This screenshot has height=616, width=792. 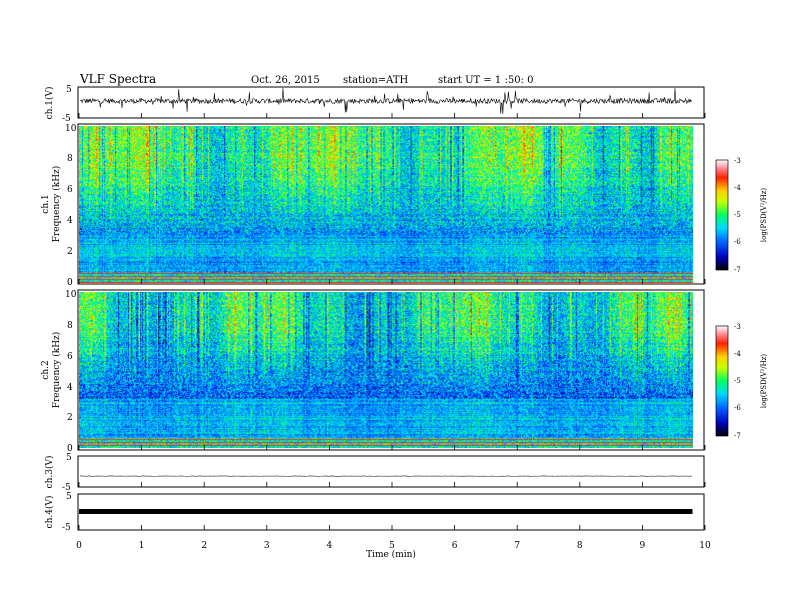 I want to click on ch1-cbar-tick-4: -4, so click(x=737, y=188).